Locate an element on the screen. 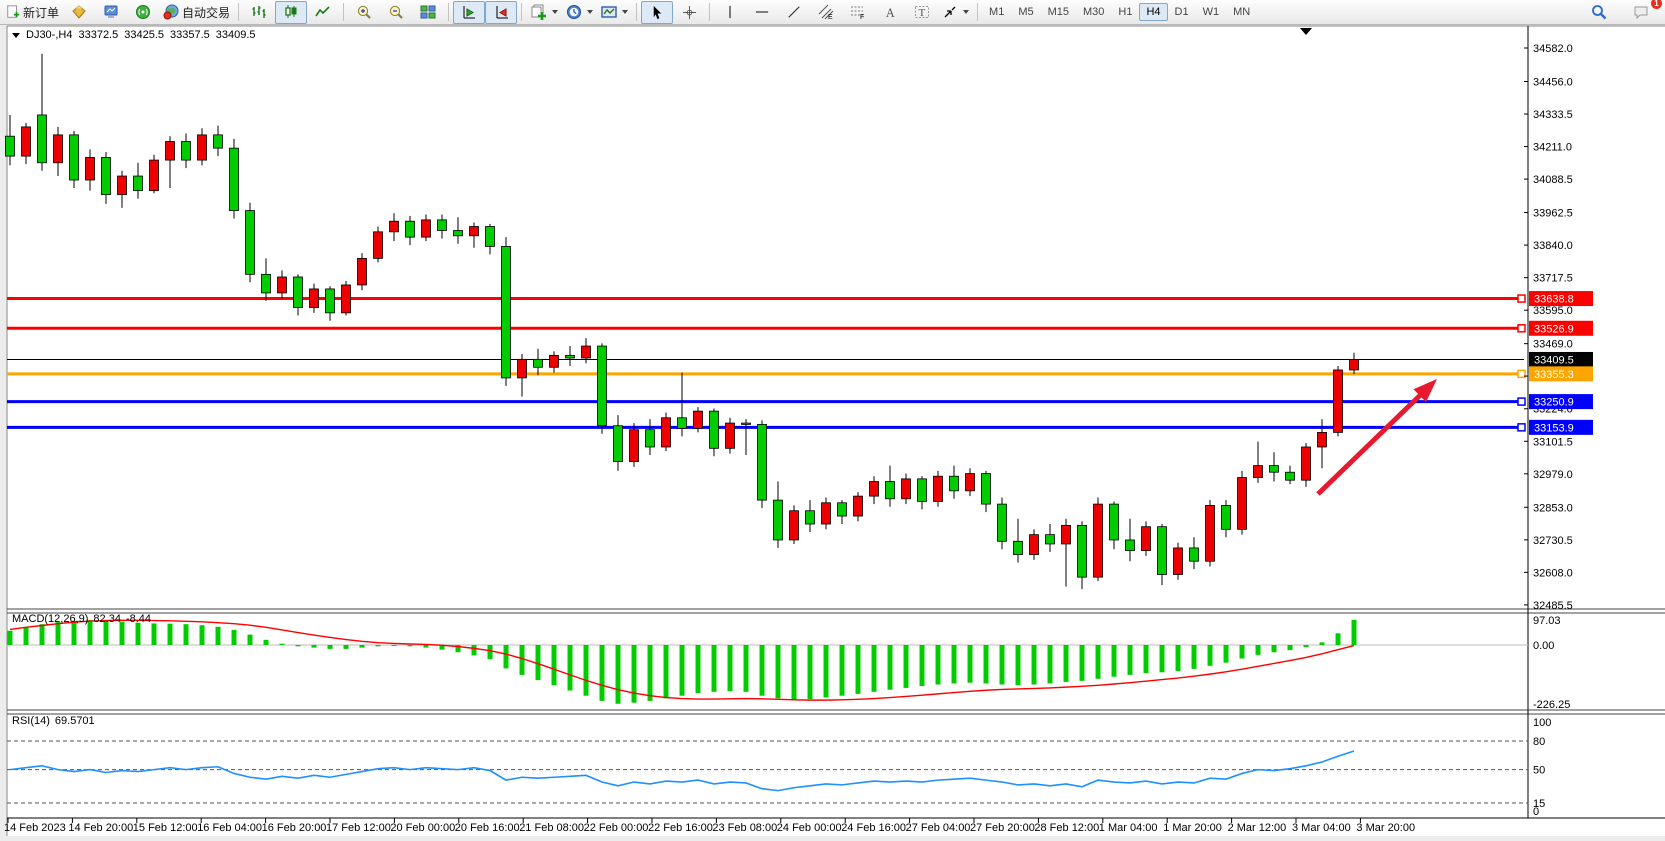  svg-text: 34456.0 is located at coordinates (1553, 82).